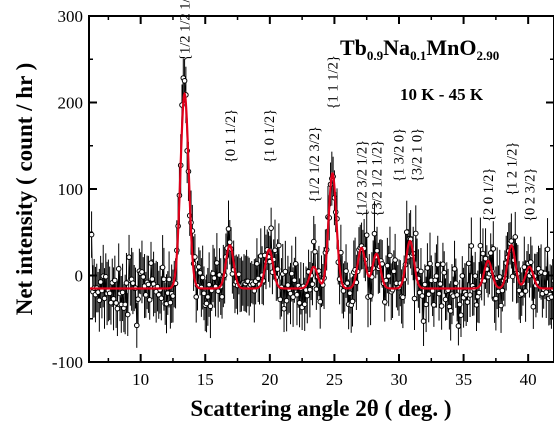  What do you see at coordinates (334, 379) in the screenshot?
I see `x-tick-label: 25` at bounding box center [334, 379].